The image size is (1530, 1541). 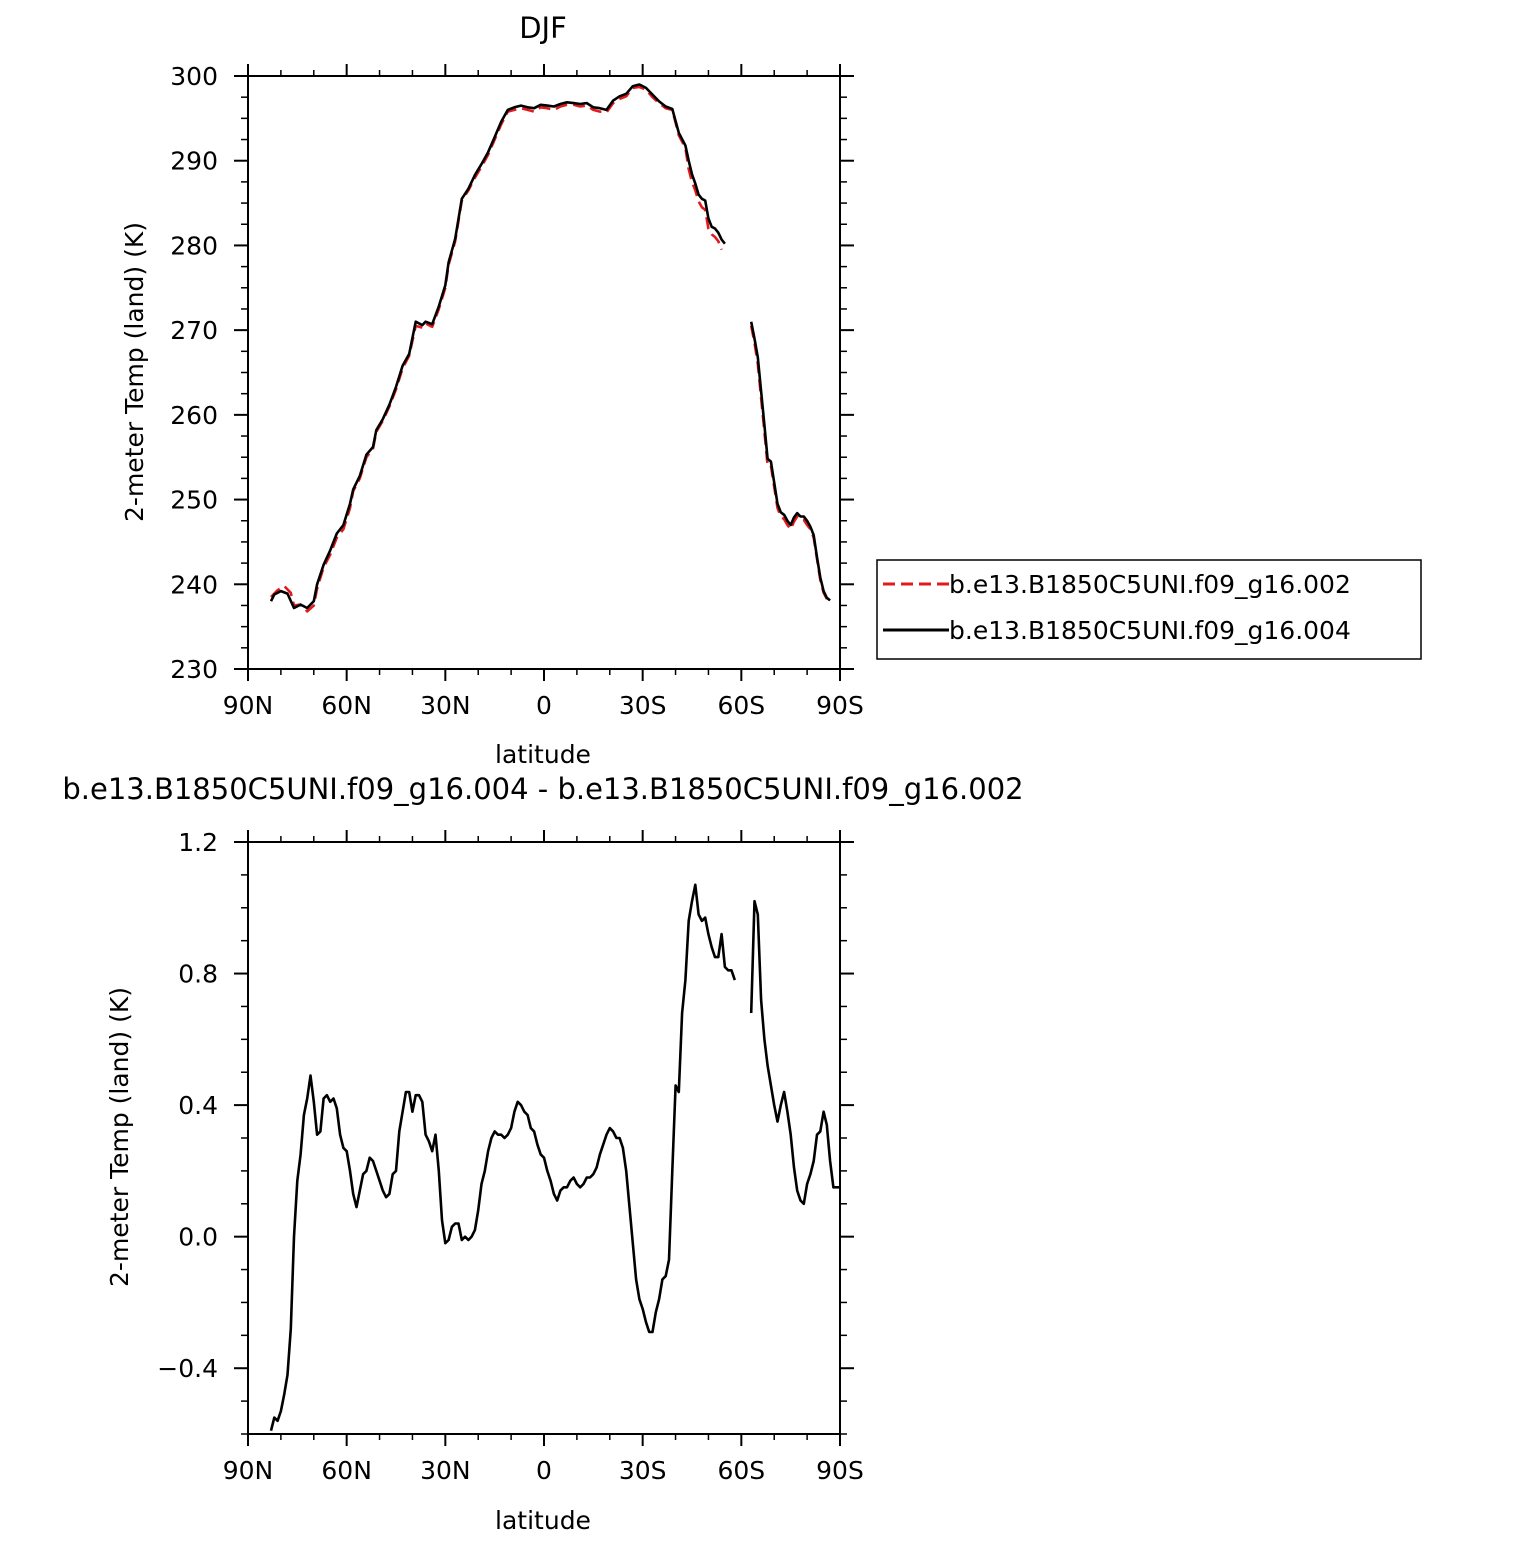 What do you see at coordinates (198, 974) in the screenshot?
I see `bottom-y-tick-label: 0.8` at bounding box center [198, 974].